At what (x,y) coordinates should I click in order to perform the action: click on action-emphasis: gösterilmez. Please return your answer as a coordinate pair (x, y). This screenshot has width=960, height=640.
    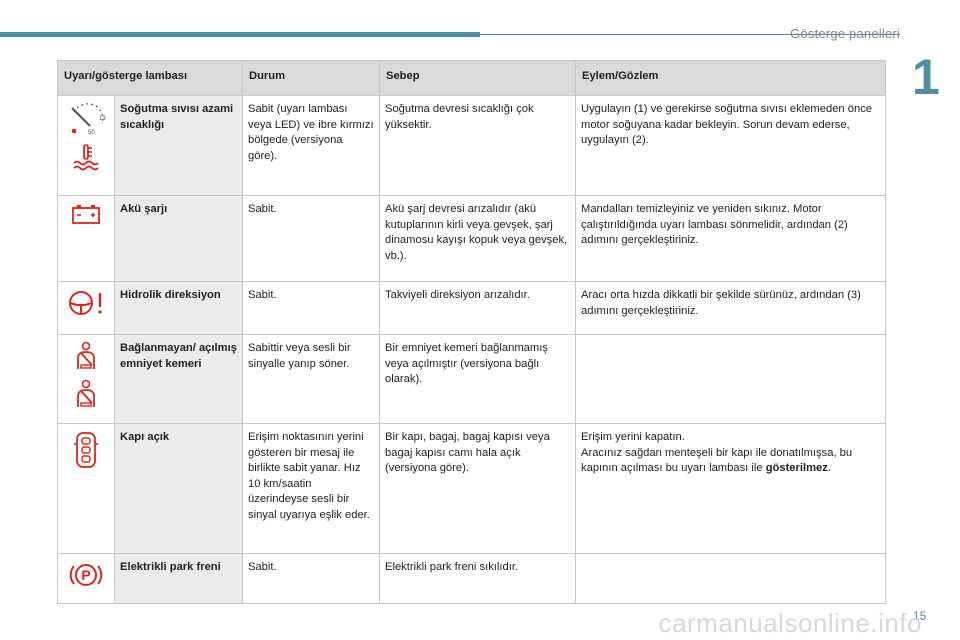
    Looking at the image, I should click on (796, 468).